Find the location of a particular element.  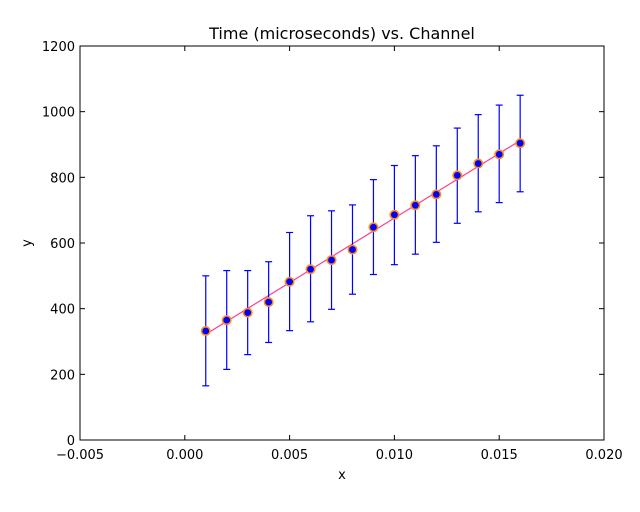

y-tick-label: 800 is located at coordinates (62, 178).